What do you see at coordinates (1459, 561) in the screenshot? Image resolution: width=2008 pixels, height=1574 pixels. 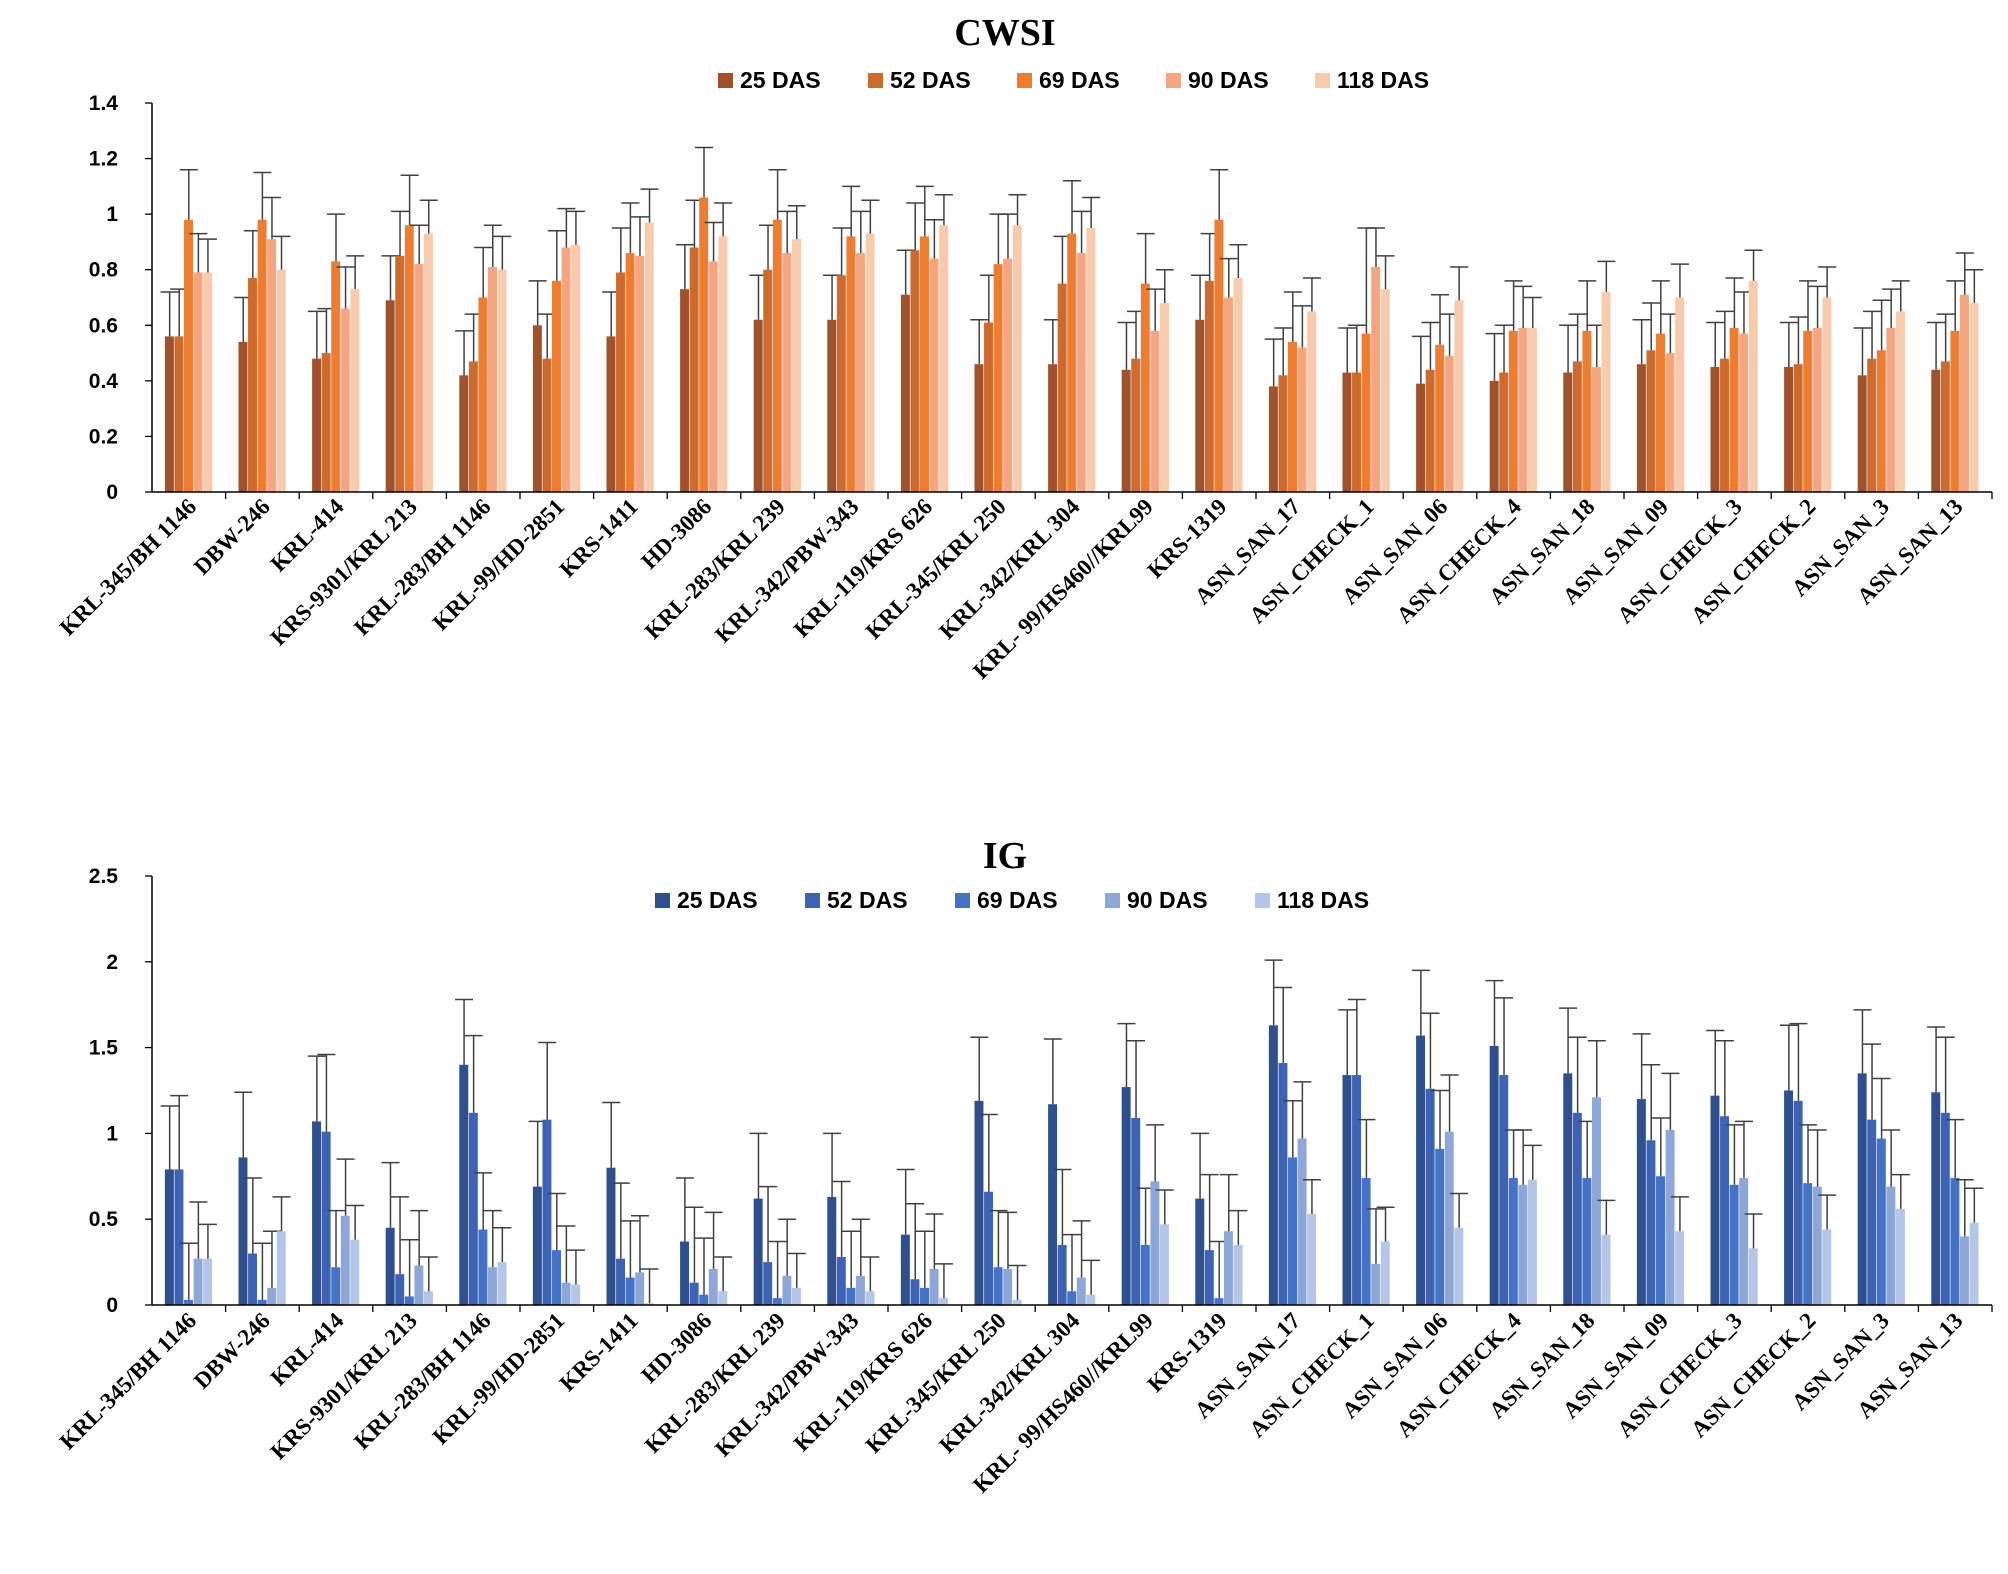 I see `cwsi-x-tick-label: ASN_CHECK_4` at bounding box center [1459, 561].